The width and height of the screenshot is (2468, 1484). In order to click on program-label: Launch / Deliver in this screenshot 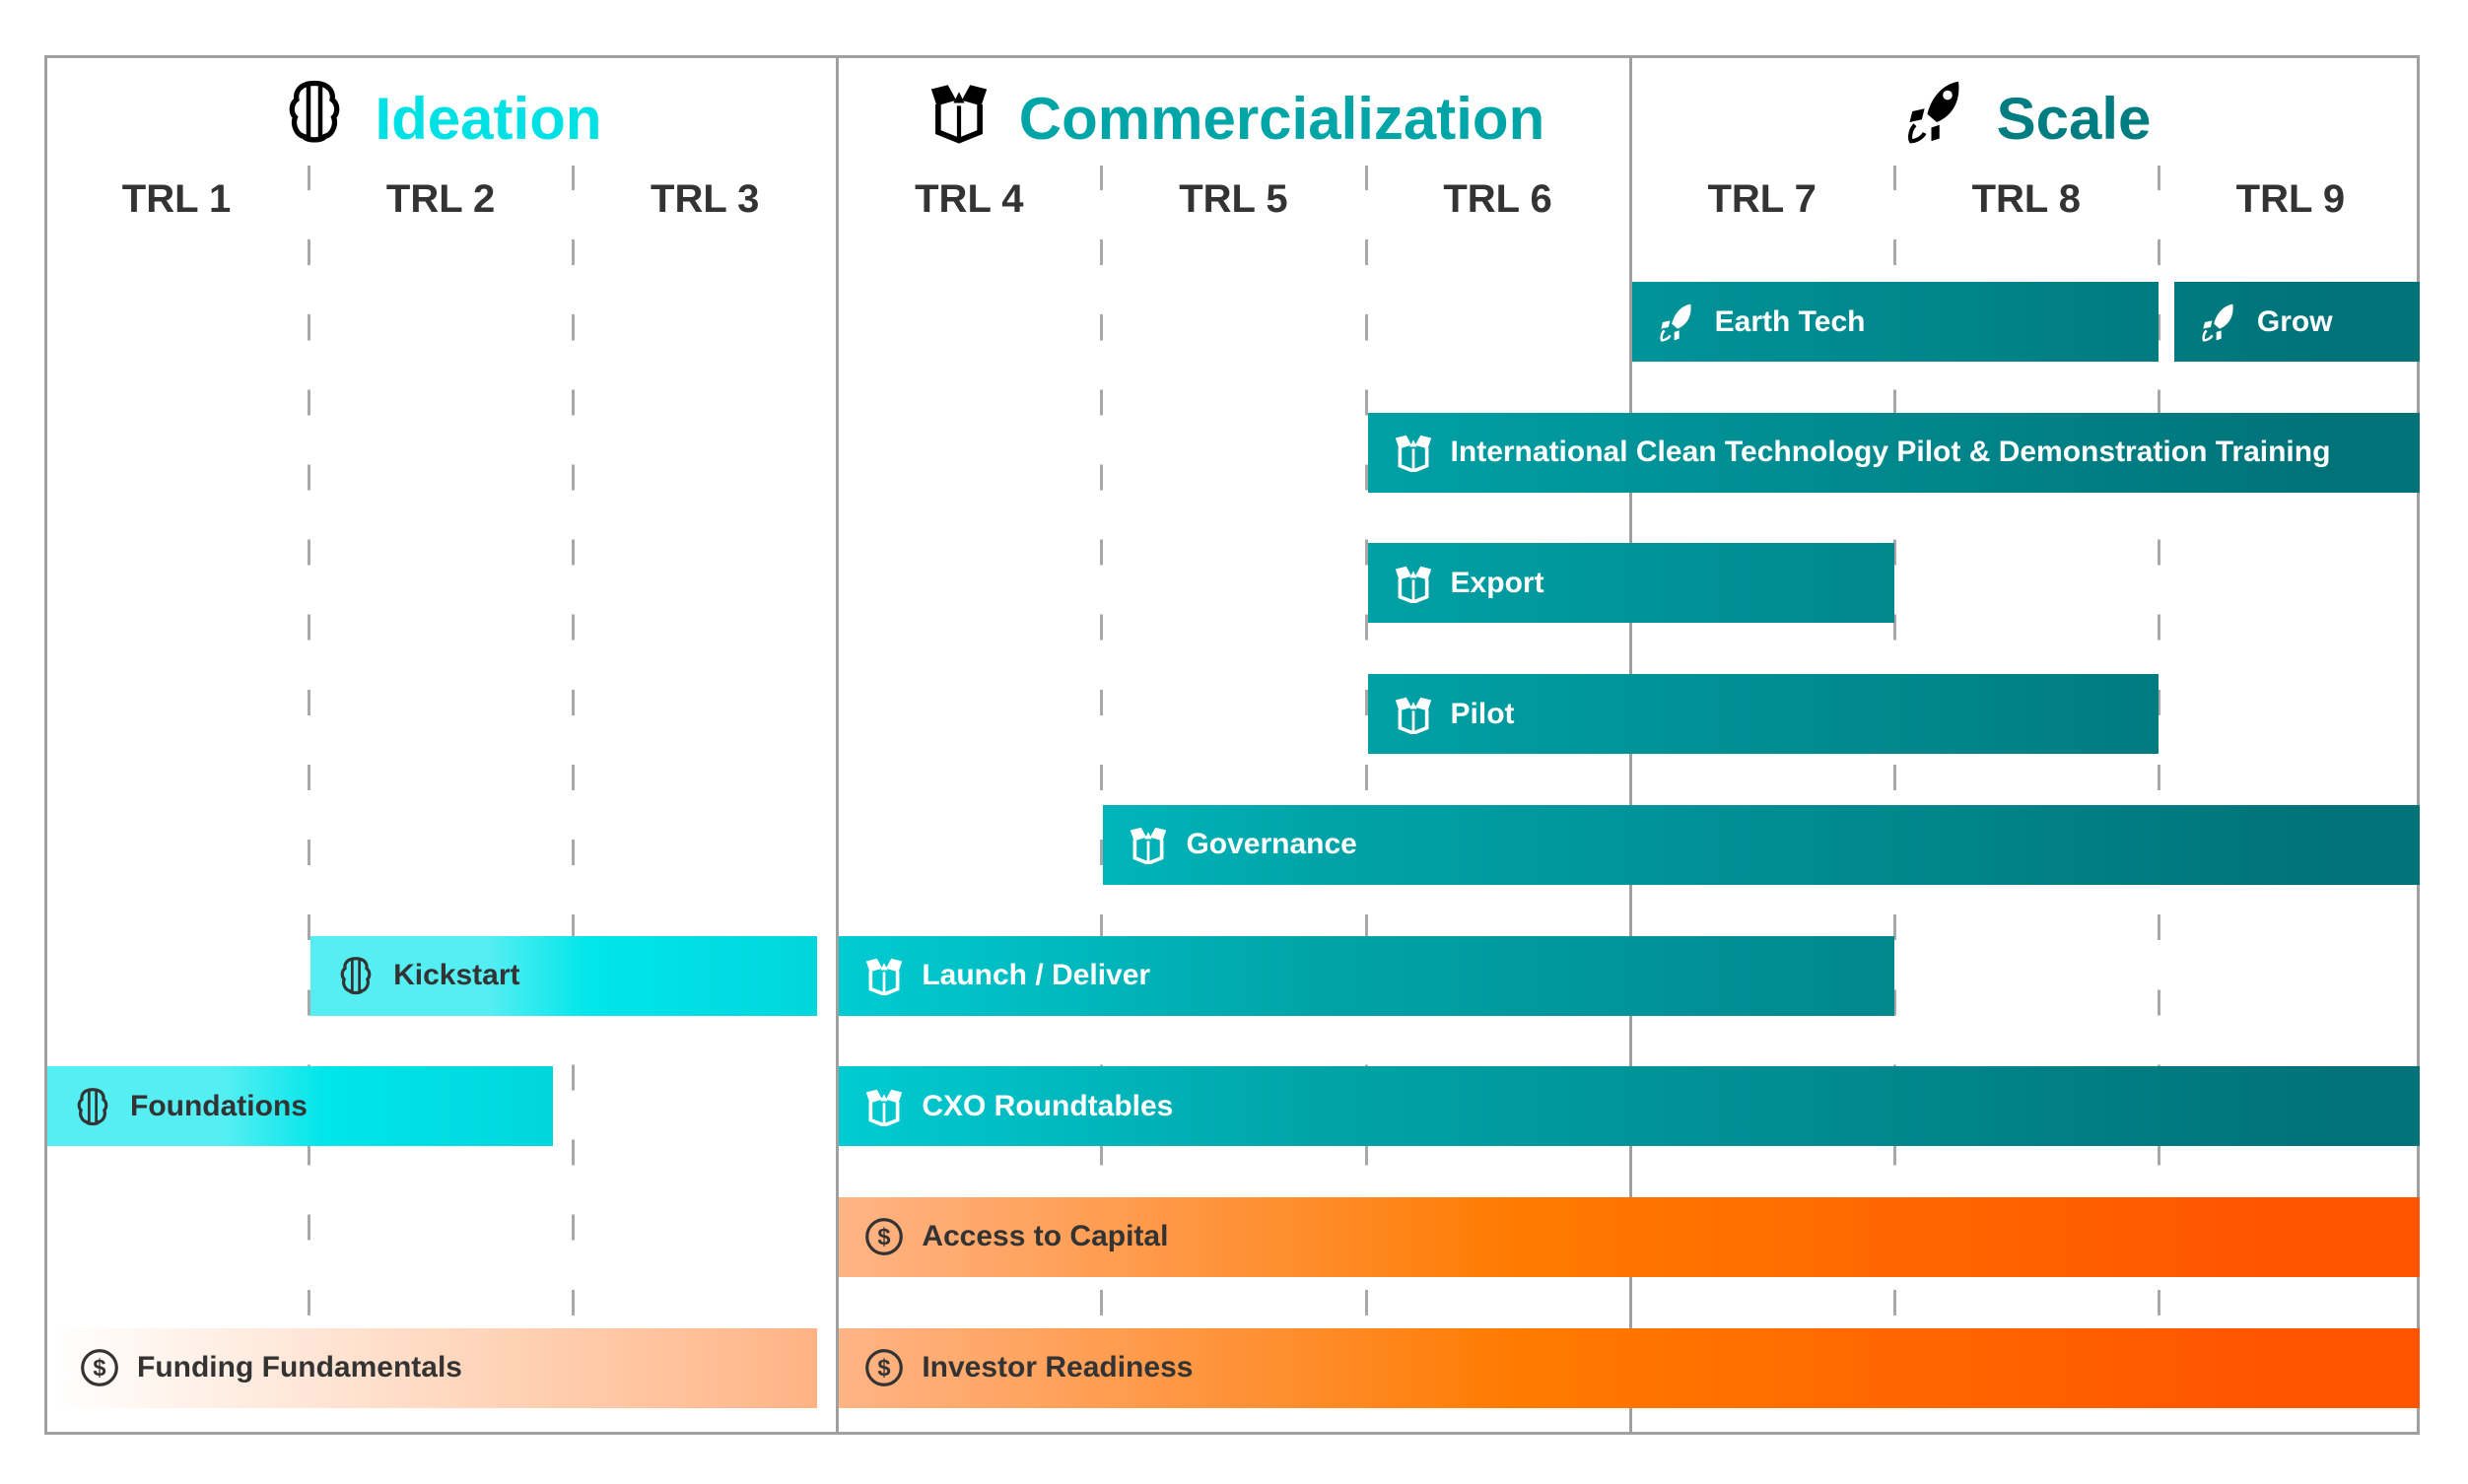, I will do `click(1036, 975)`.